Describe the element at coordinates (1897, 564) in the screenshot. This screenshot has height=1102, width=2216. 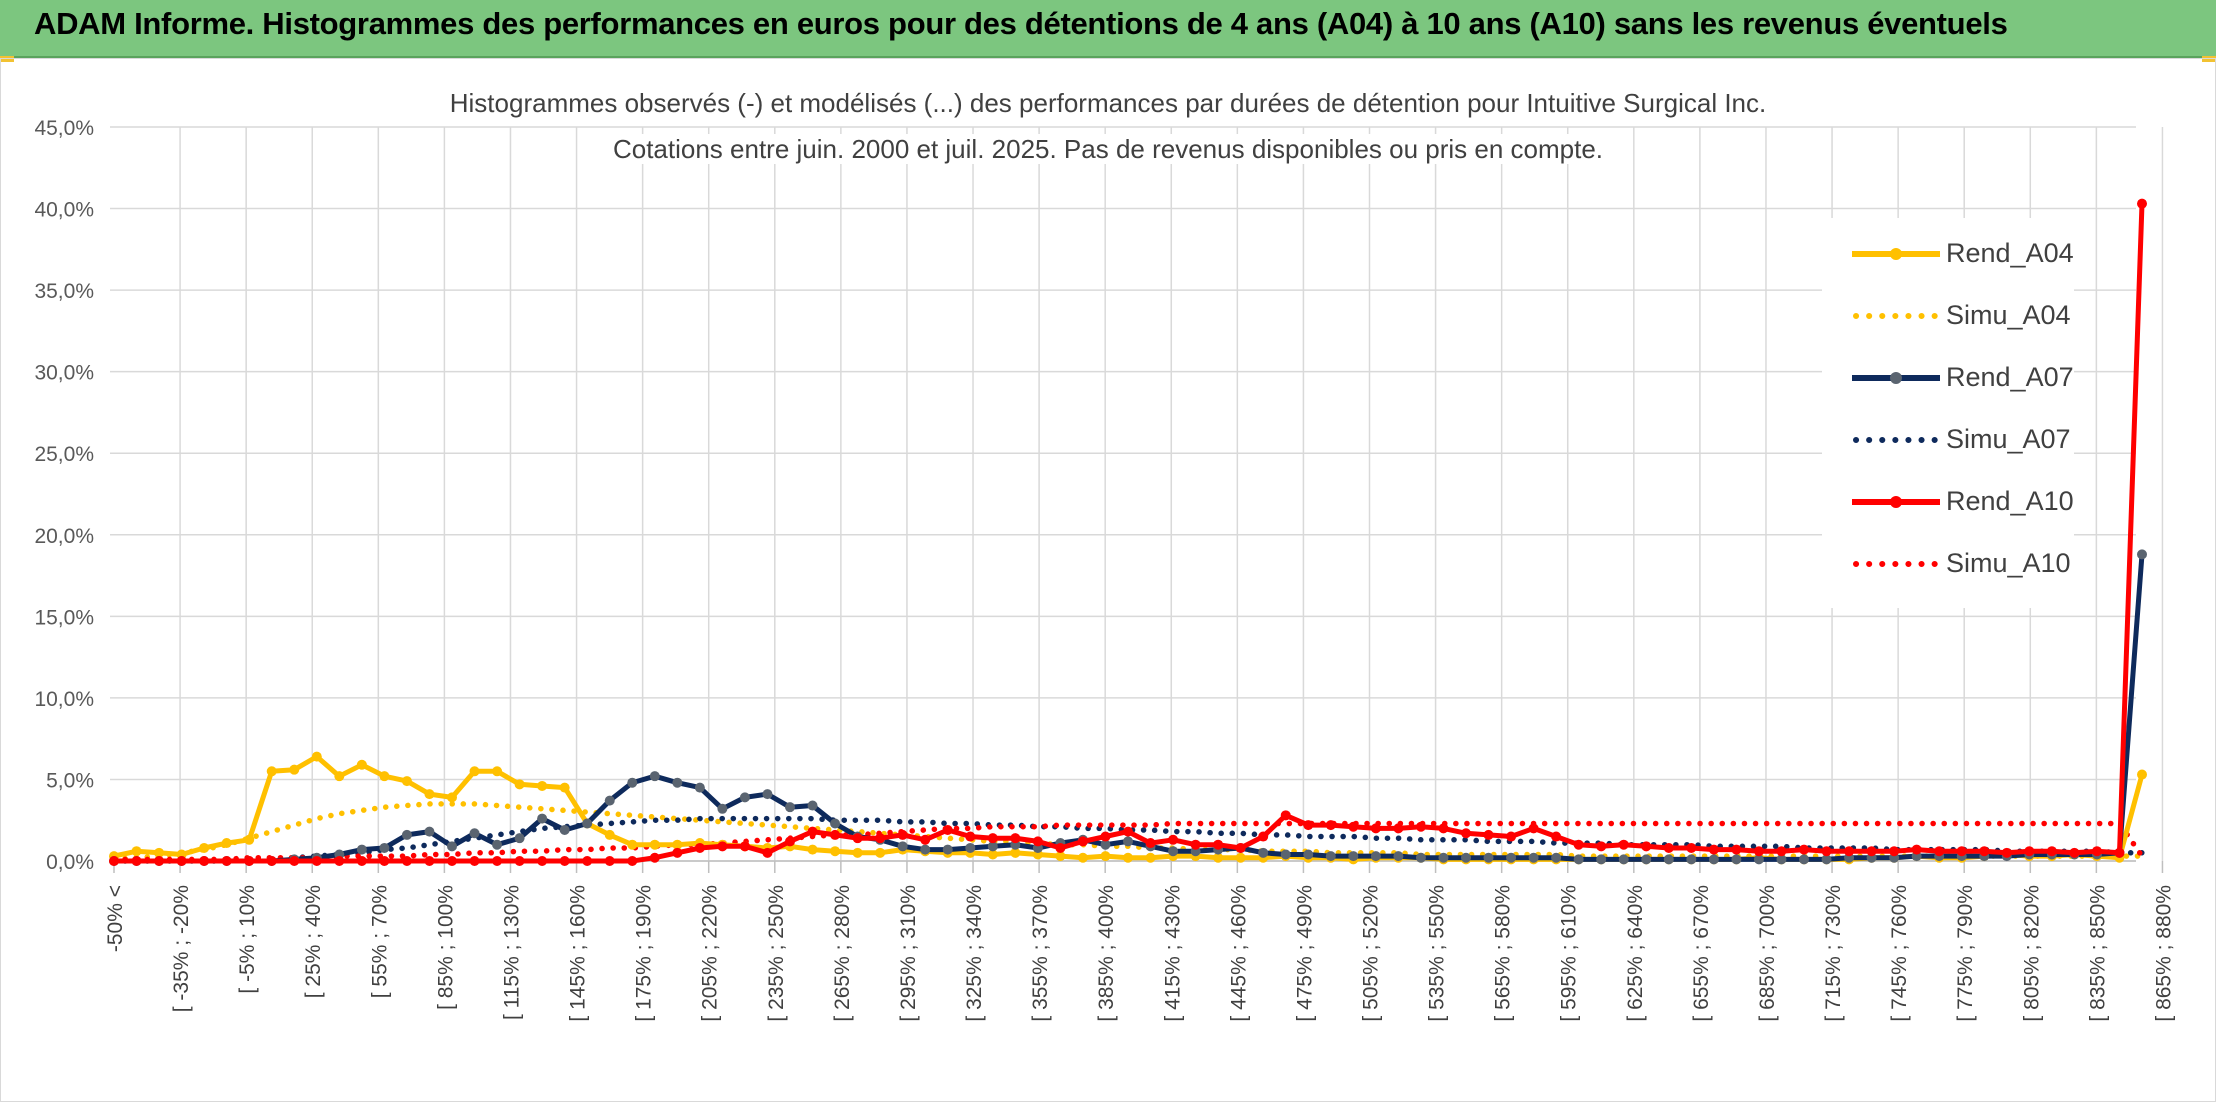
I see `legend-swatch-simu-a10` at that location.